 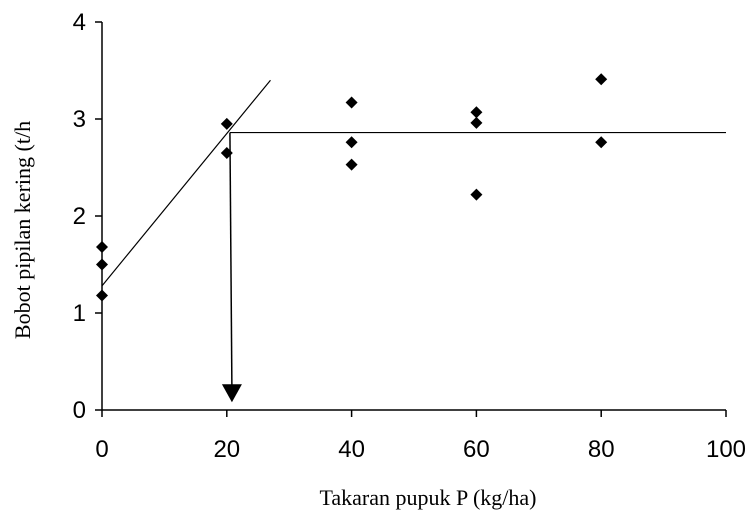 What do you see at coordinates (22, 230) in the screenshot?
I see `y-axis-title: Bobot pipilan kering (t/h` at bounding box center [22, 230].